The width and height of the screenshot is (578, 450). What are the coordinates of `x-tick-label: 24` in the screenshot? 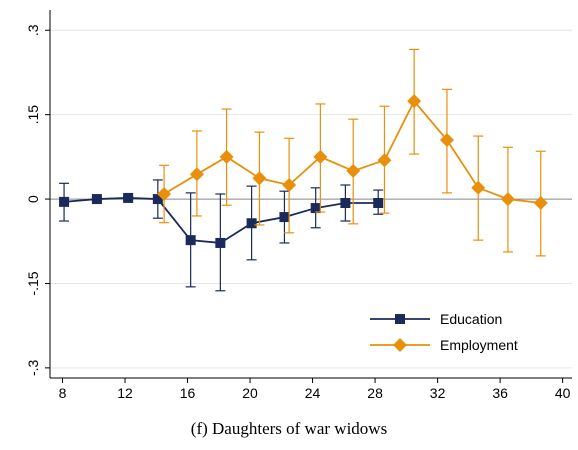 It's located at (313, 393).